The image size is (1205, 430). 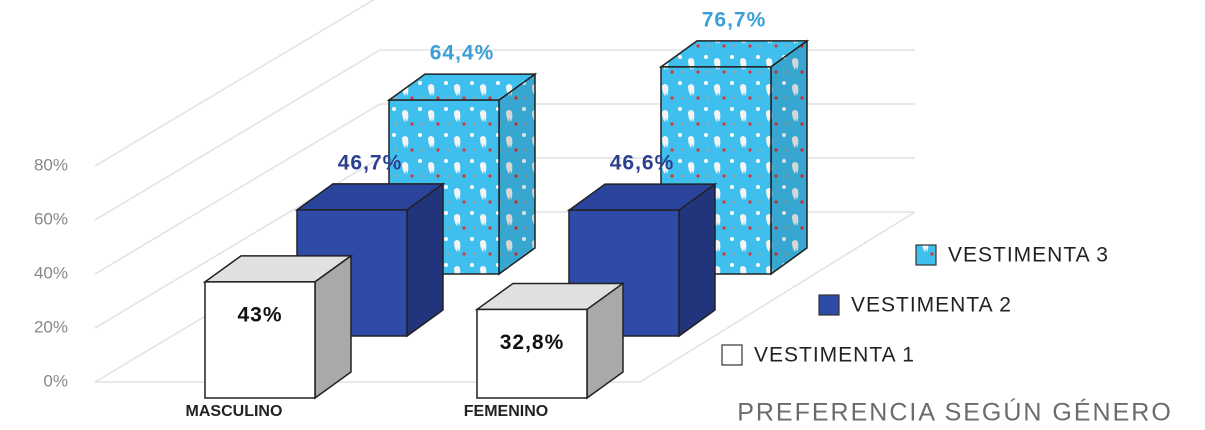 What do you see at coordinates (955, 412) in the screenshot?
I see `chart-title: PREFERENCIA SEGÚN GÉNERO` at bounding box center [955, 412].